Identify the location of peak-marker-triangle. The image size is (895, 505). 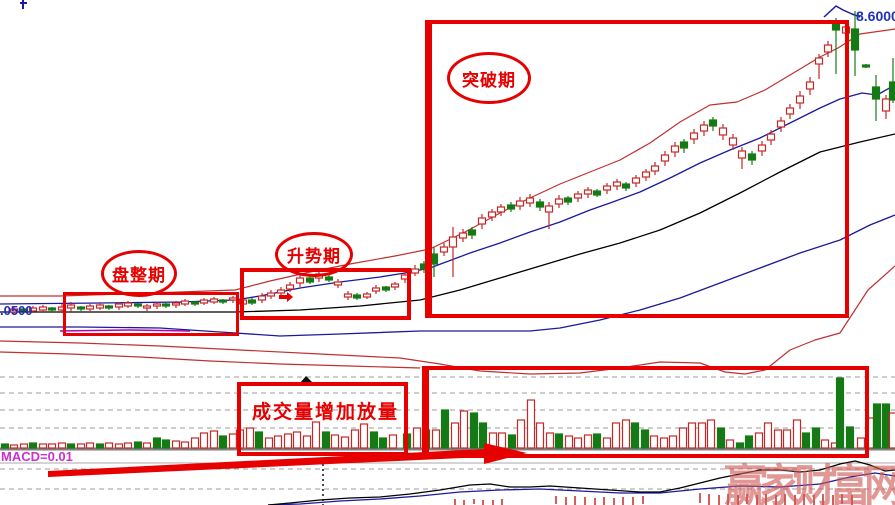
(306, 379).